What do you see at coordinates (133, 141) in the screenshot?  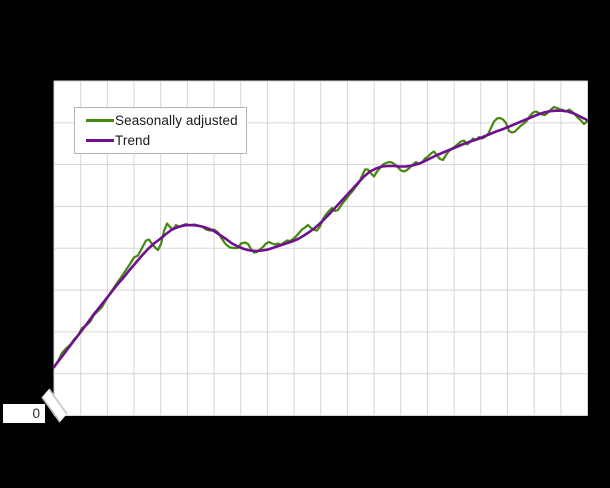 I see `legend-label-trend: Trend` at bounding box center [133, 141].